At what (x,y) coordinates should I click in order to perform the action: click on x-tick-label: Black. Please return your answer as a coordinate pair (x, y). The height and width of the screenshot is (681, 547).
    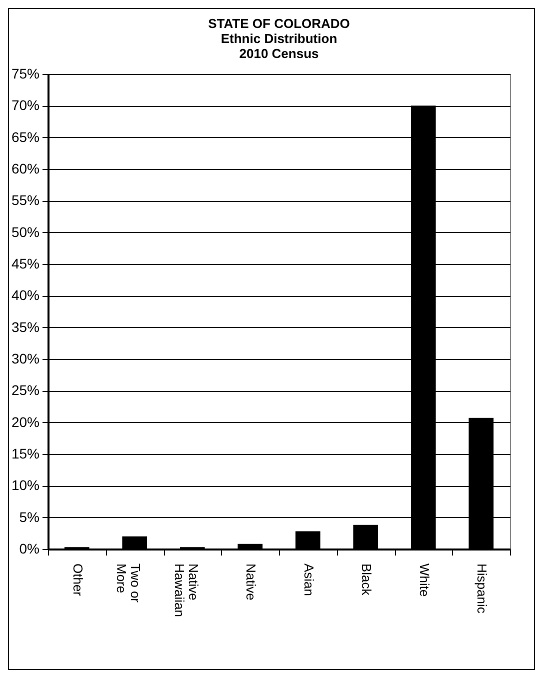
    Looking at the image, I should click on (366, 580).